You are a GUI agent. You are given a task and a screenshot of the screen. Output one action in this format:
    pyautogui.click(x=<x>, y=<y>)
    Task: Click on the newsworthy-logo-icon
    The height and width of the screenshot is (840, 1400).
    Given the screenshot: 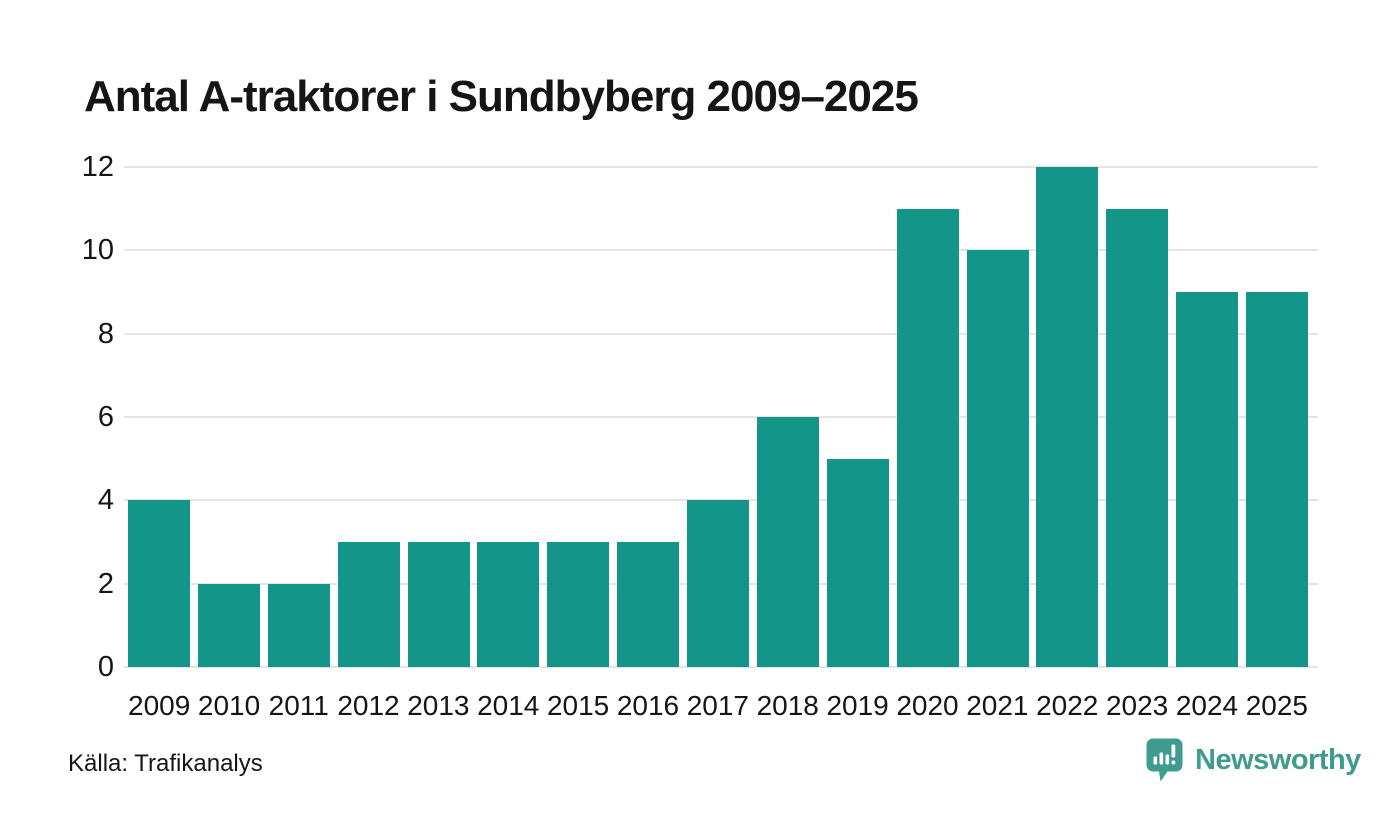 What is the action you would take?
    pyautogui.click(x=1164, y=760)
    